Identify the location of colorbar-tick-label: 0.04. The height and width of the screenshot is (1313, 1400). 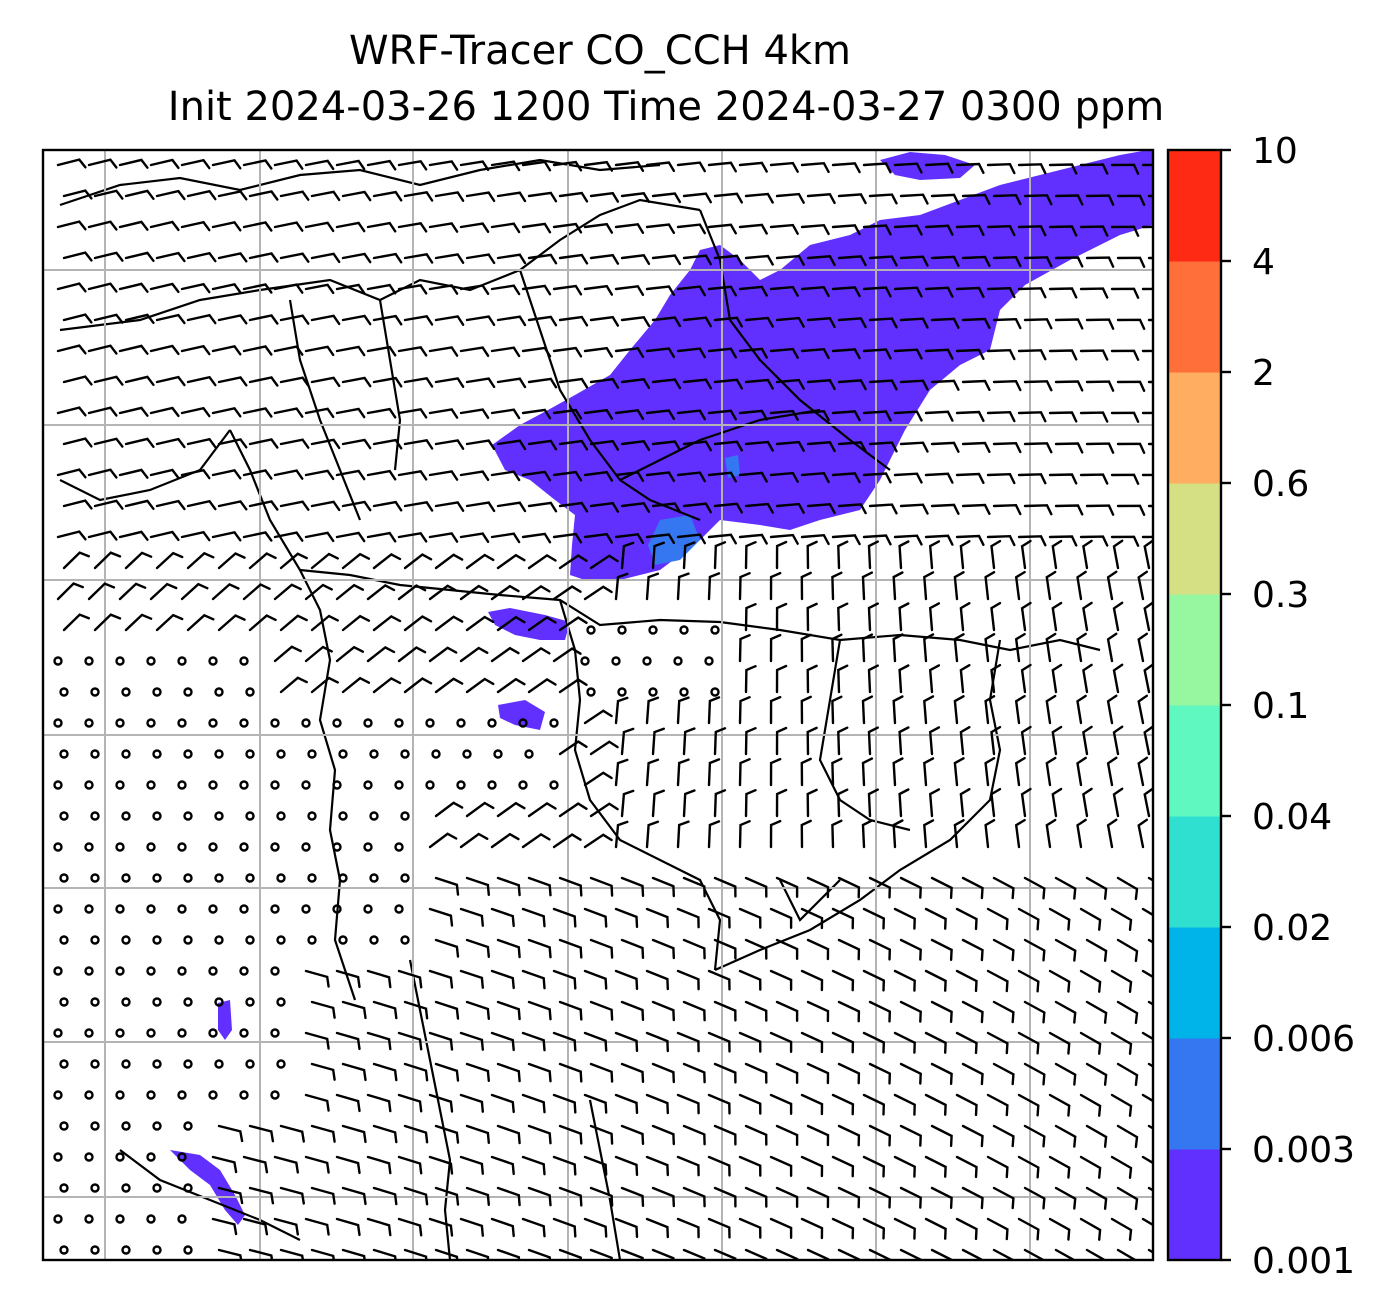
(1292, 817).